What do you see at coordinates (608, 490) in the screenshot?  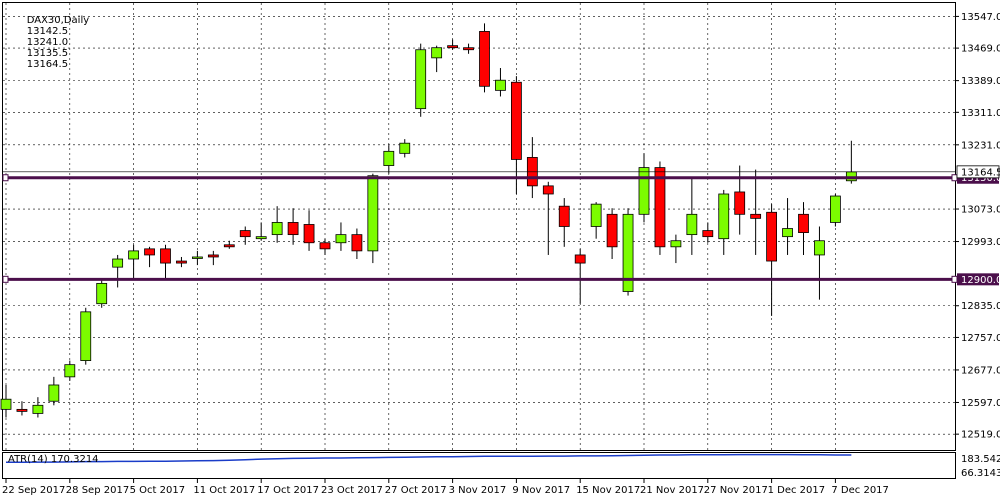 I see `x-tick-label: 15 Nov 2017` at bounding box center [608, 490].